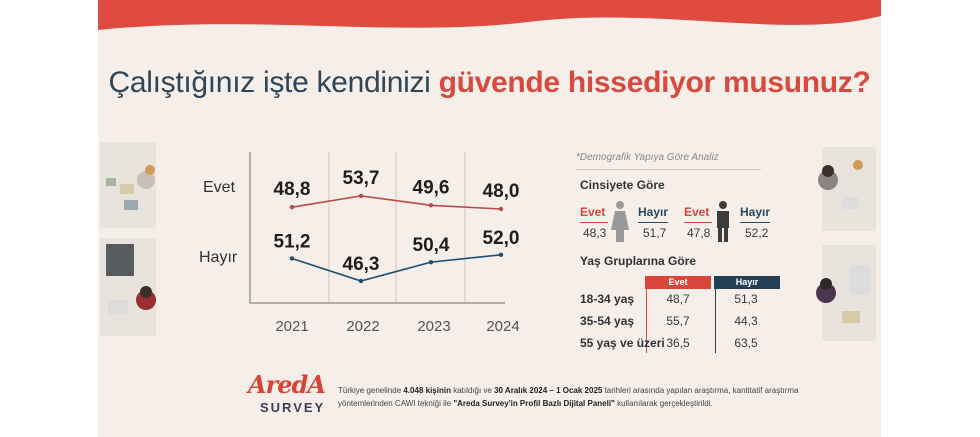 This screenshot has height=437, width=980. What do you see at coordinates (218, 257) in the screenshot?
I see `series-label-hayir: Hayır` at bounding box center [218, 257].